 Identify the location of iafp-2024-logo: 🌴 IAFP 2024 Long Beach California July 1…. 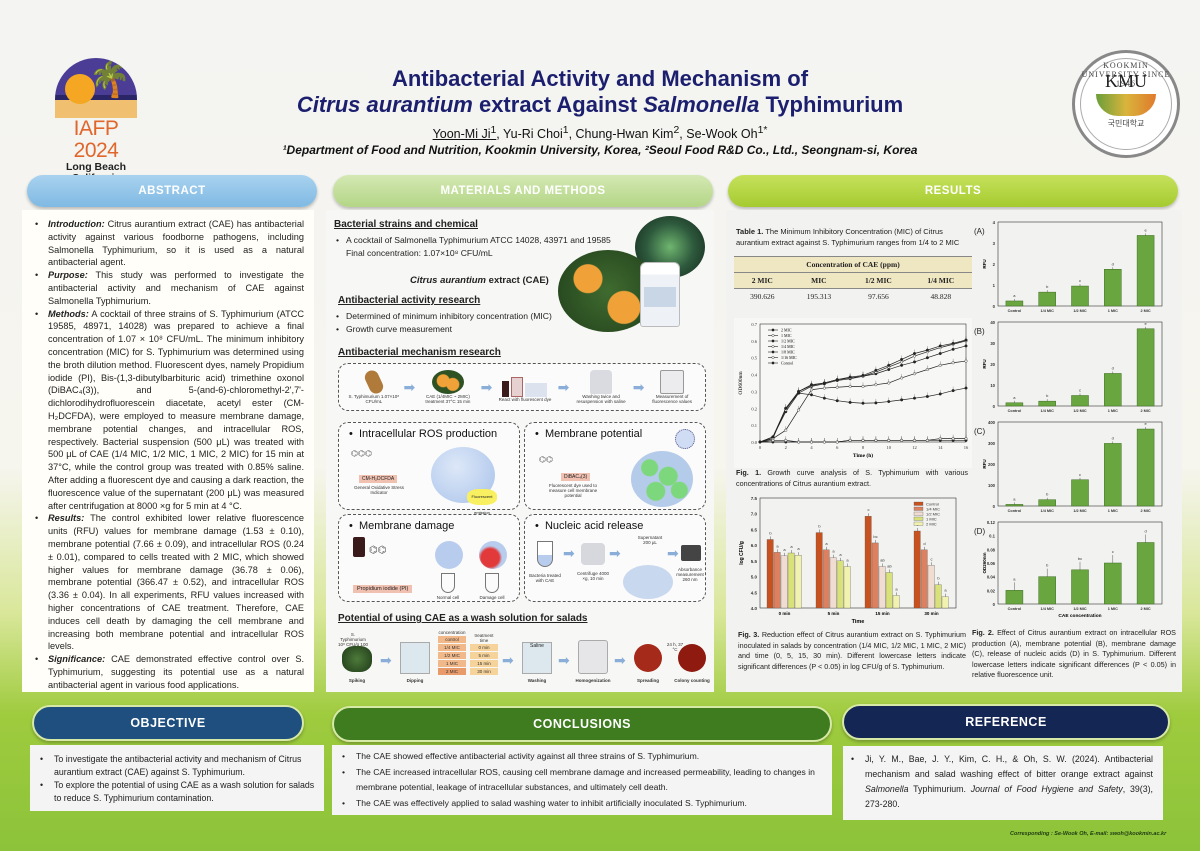
(96, 124).